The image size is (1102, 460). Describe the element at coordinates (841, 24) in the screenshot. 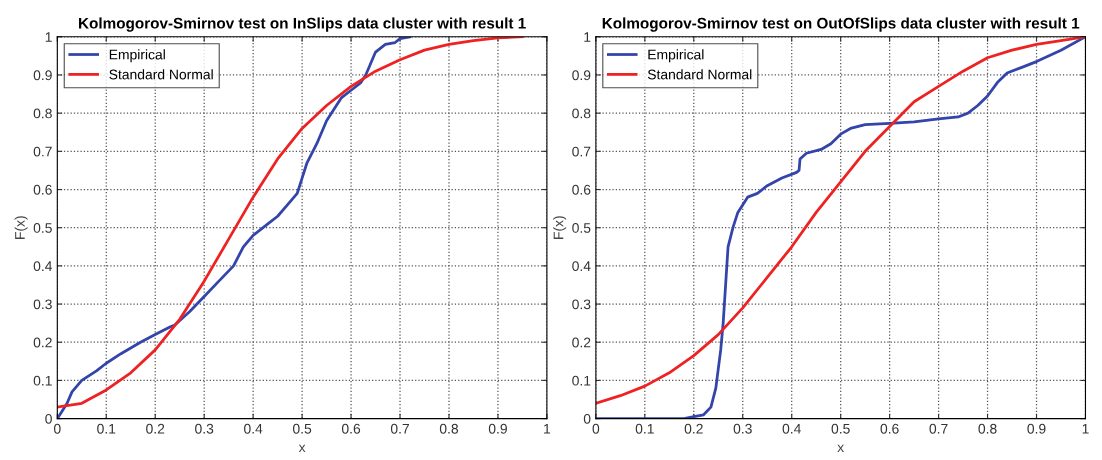

I see `chart-title: Kolmogorov-Smirnov test on OutOfSlips data cluster with result 1` at that location.